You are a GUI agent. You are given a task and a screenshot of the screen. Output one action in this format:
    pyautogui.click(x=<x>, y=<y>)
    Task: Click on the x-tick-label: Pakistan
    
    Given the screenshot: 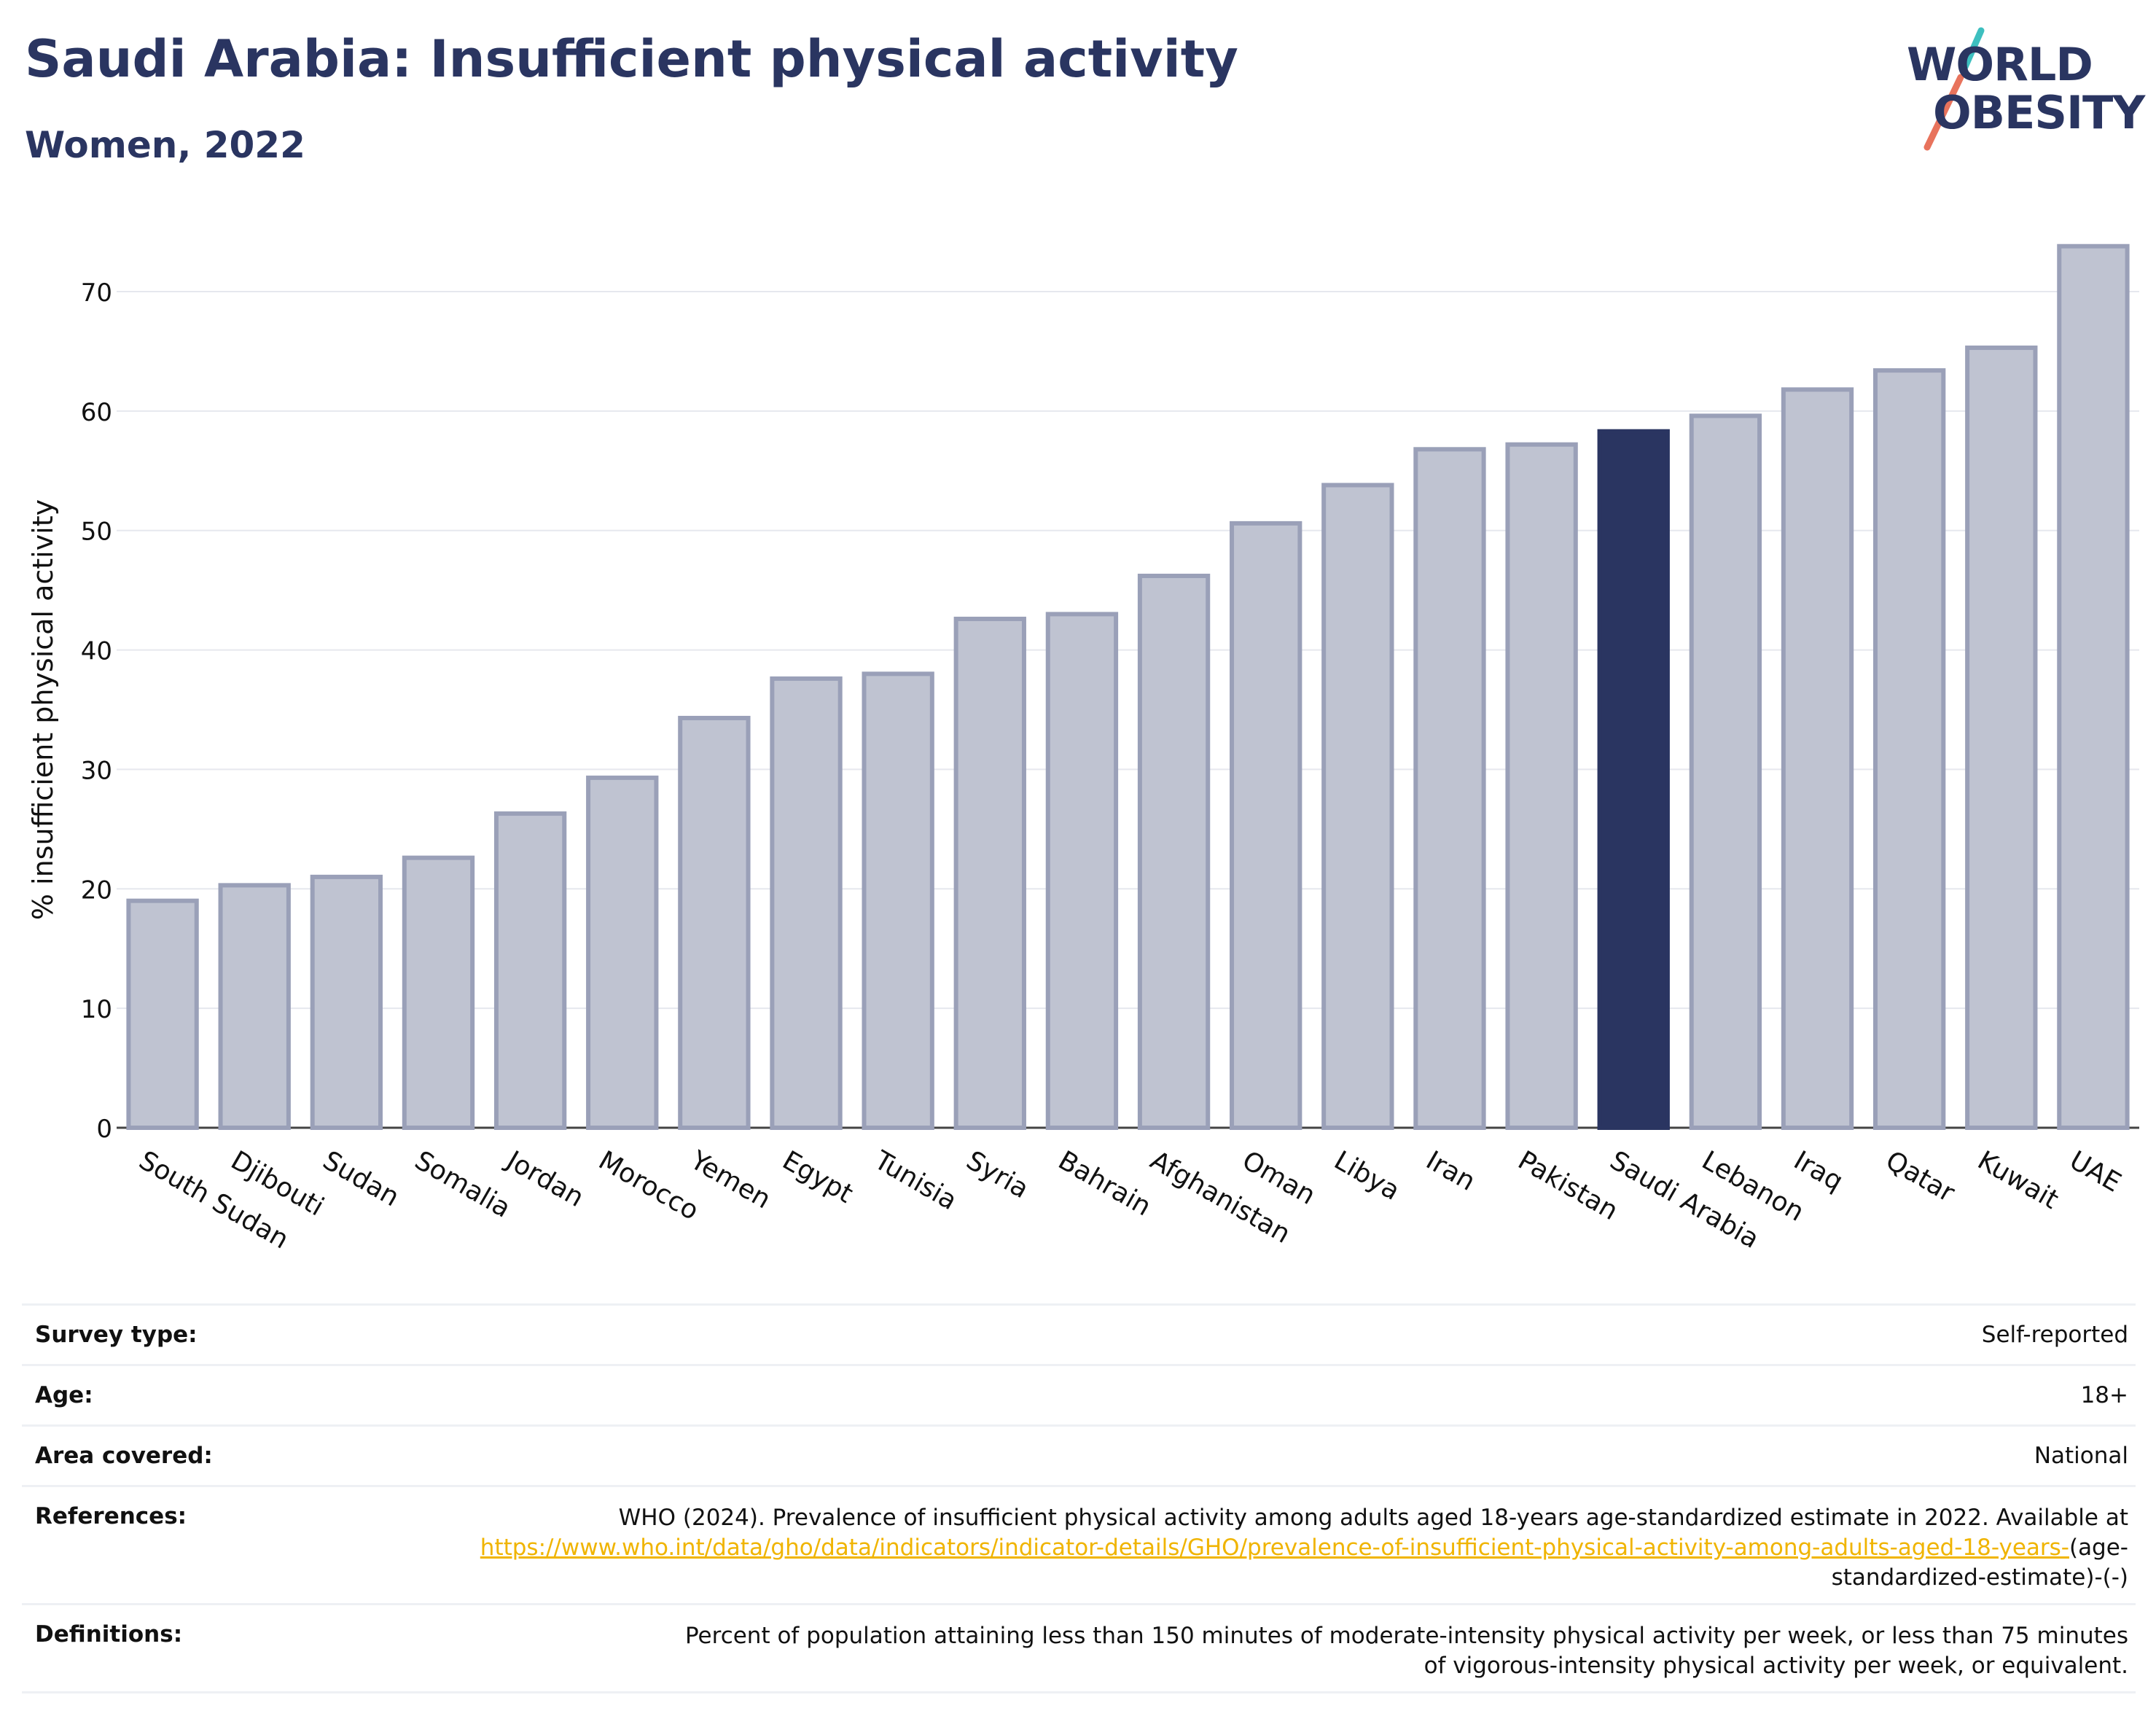 What is the action you would take?
    pyautogui.click(x=1568, y=1185)
    